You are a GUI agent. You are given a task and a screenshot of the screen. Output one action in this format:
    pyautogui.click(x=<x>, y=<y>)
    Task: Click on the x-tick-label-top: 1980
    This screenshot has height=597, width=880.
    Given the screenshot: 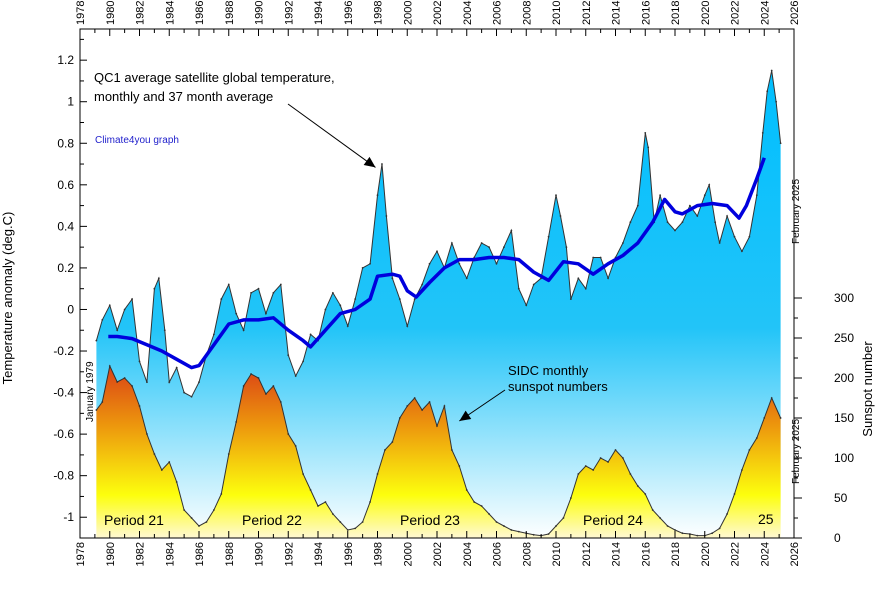 What is the action you would take?
    pyautogui.click(x=111, y=13)
    